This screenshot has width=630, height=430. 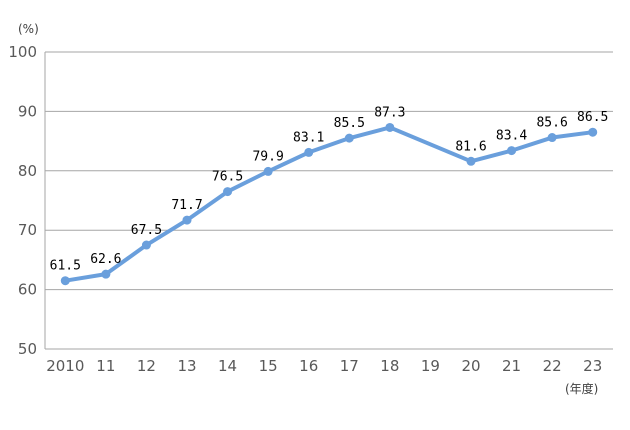 I want to click on data-label: 67.5, so click(x=146, y=230).